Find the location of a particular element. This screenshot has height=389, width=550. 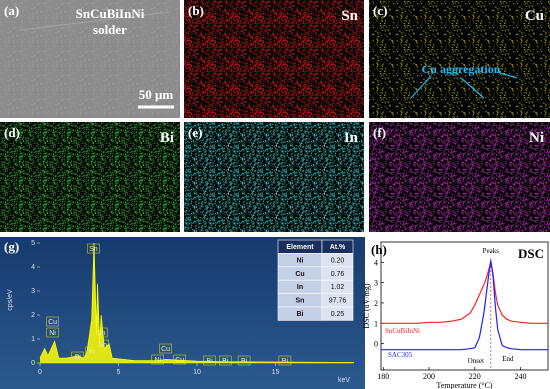

sem-texture is located at coordinates (90, 59).